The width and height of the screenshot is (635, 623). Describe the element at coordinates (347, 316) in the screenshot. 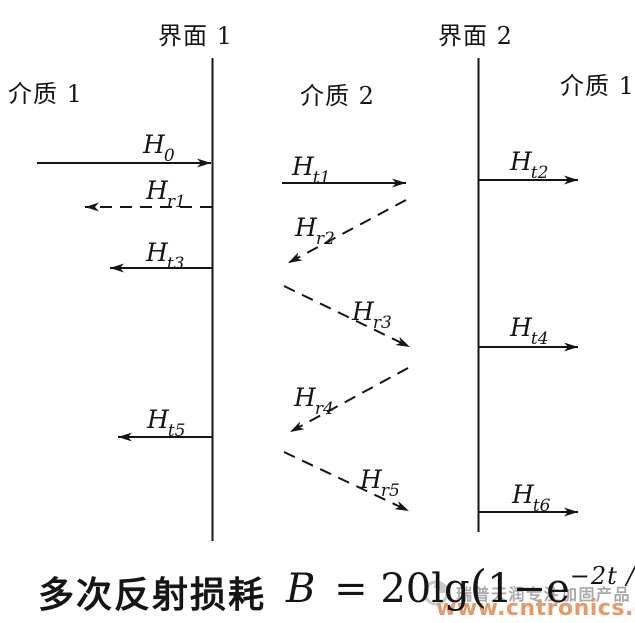

I see `arrow-hr3` at that location.